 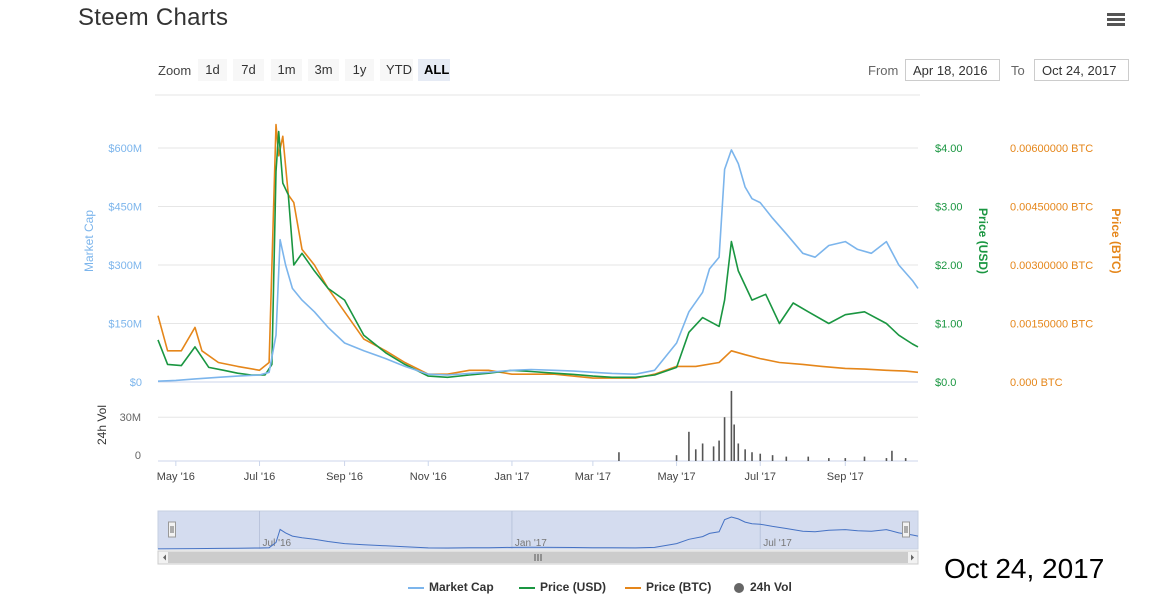 I want to click on legend-price-btc-swatch, so click(x=633, y=587).